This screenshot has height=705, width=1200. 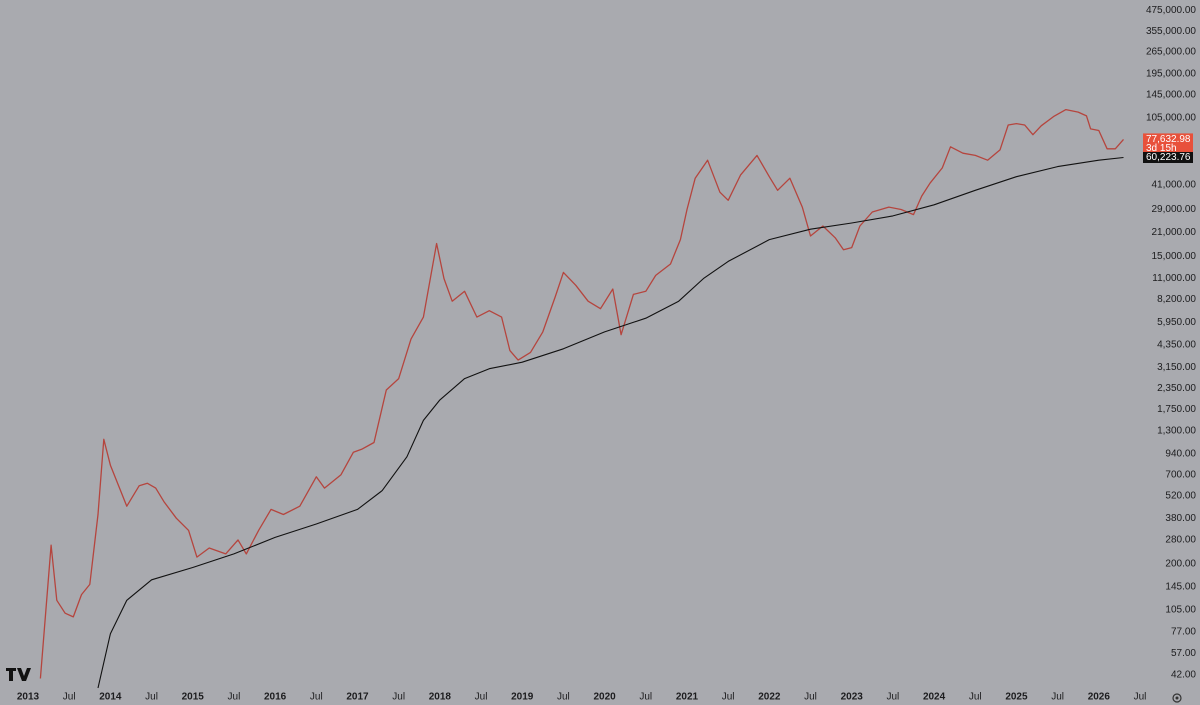 What do you see at coordinates (1176, 388) in the screenshot?
I see `y-tick-label: 2,350.00` at bounding box center [1176, 388].